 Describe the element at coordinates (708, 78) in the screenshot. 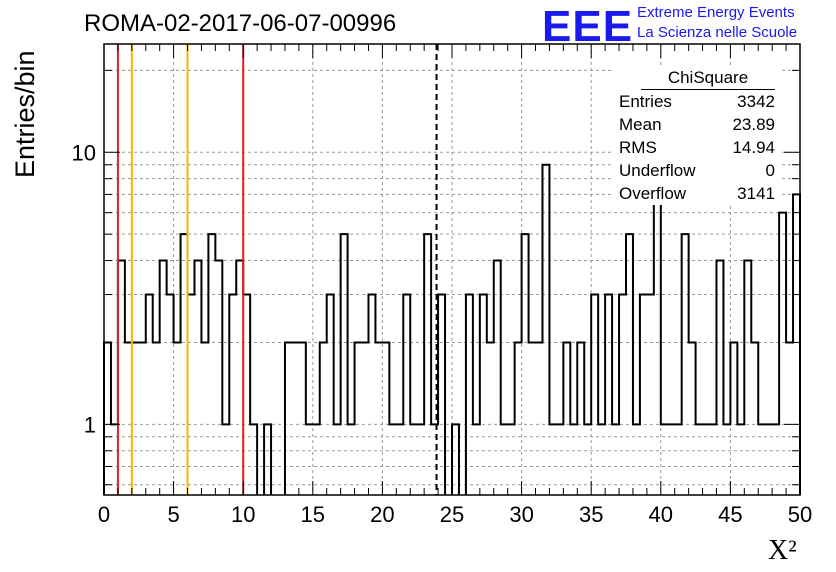

I see `stats-title: ChiSquare` at that location.